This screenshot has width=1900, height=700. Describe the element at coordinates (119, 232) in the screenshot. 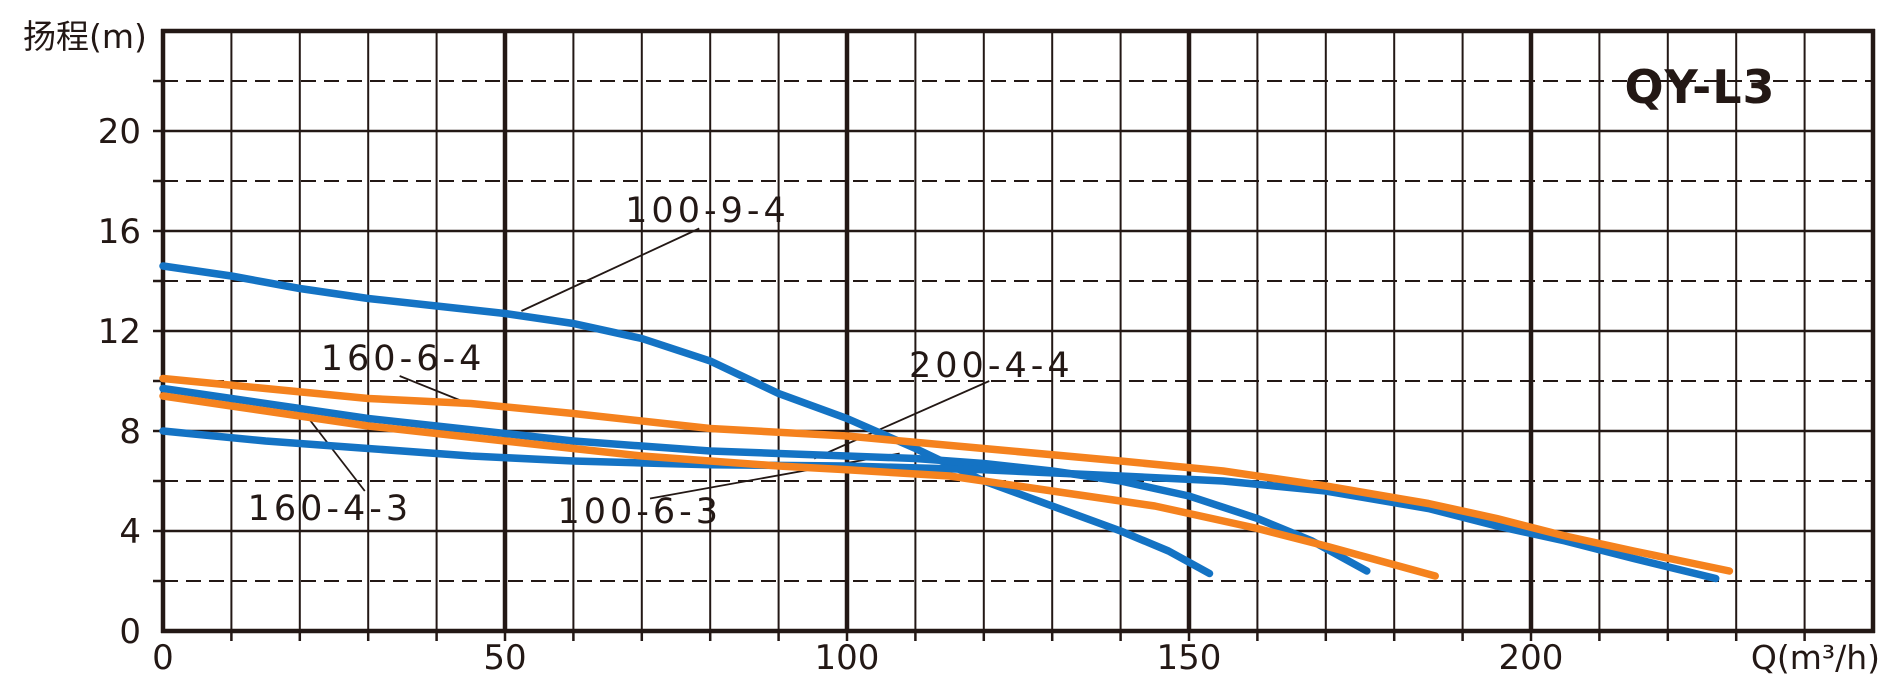

I see `y-tick-label-16: 16` at that location.